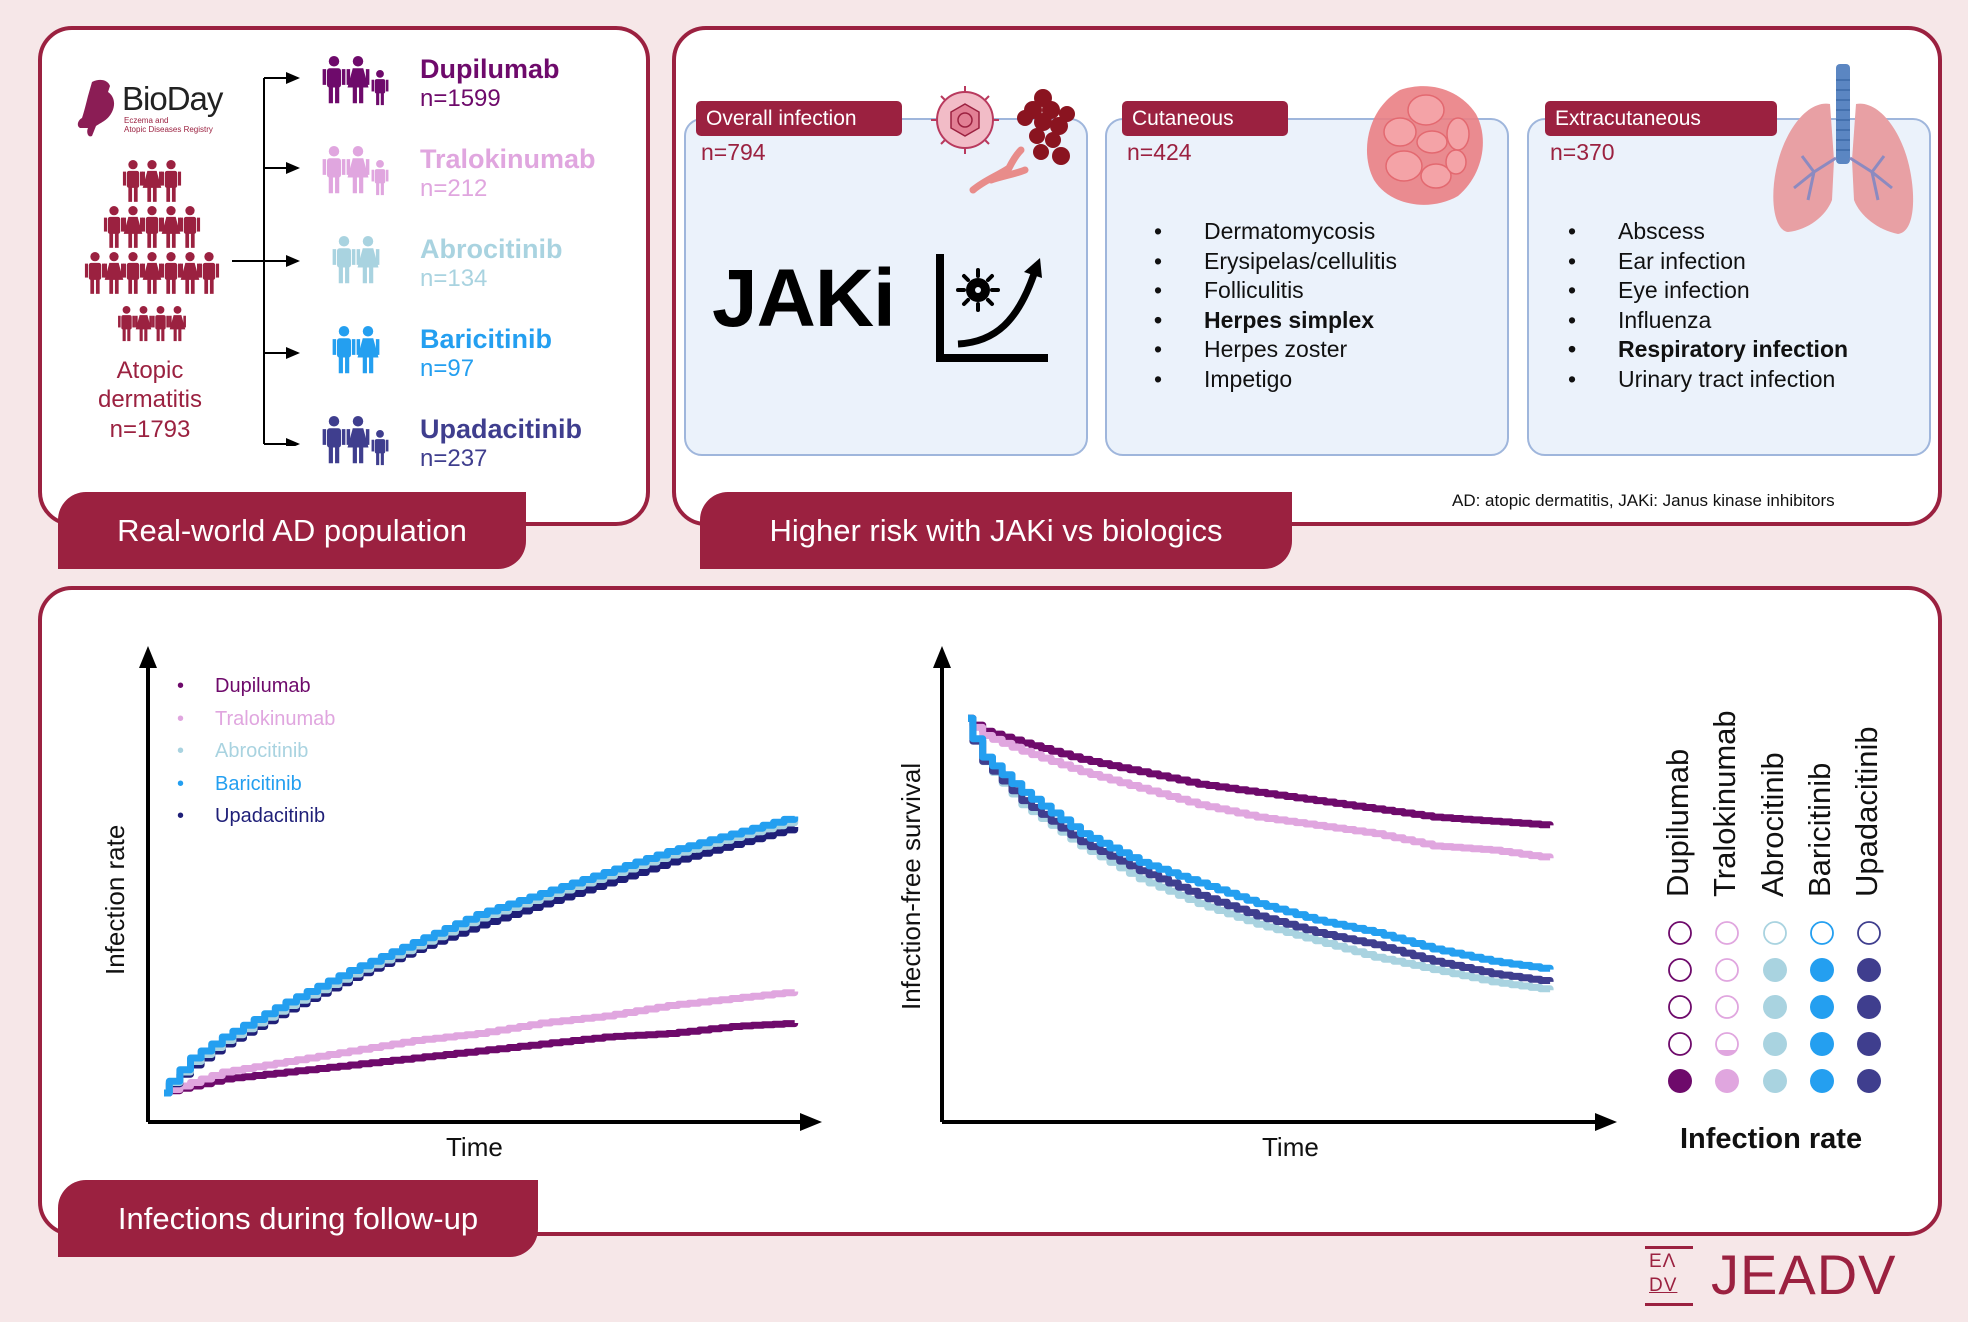  I want to click on chart1-ylabel: Infection rate, so click(115, 899).